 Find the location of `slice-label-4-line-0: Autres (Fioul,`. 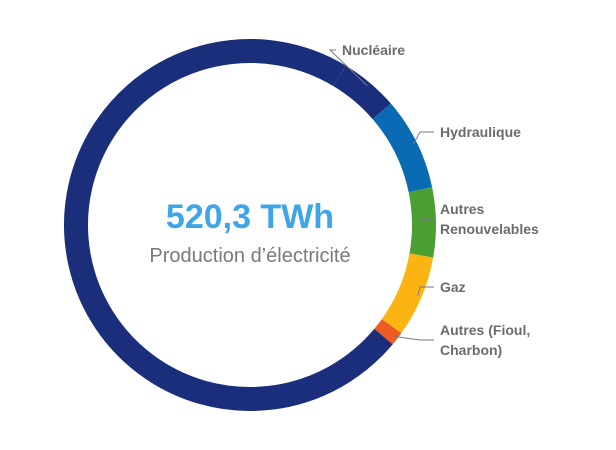

slice-label-4-line-0: Autres (Fioul, is located at coordinates (485, 330).